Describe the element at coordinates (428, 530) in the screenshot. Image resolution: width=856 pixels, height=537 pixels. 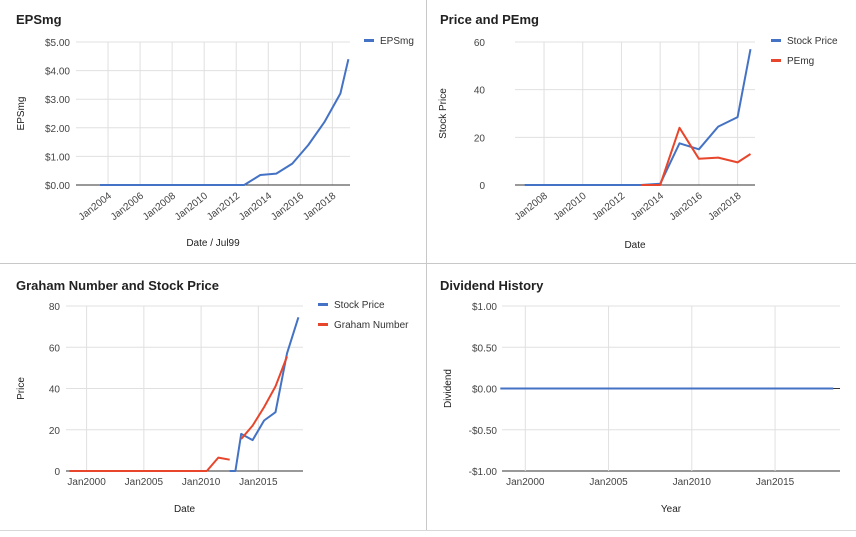
I see `bottom-border` at that location.